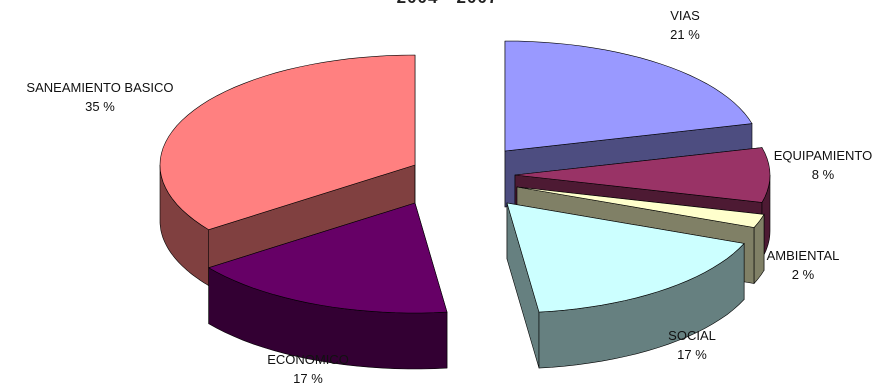 The width and height of the screenshot is (895, 388). Describe the element at coordinates (327, 258) in the screenshot. I see `pie-slice-economico` at that location.